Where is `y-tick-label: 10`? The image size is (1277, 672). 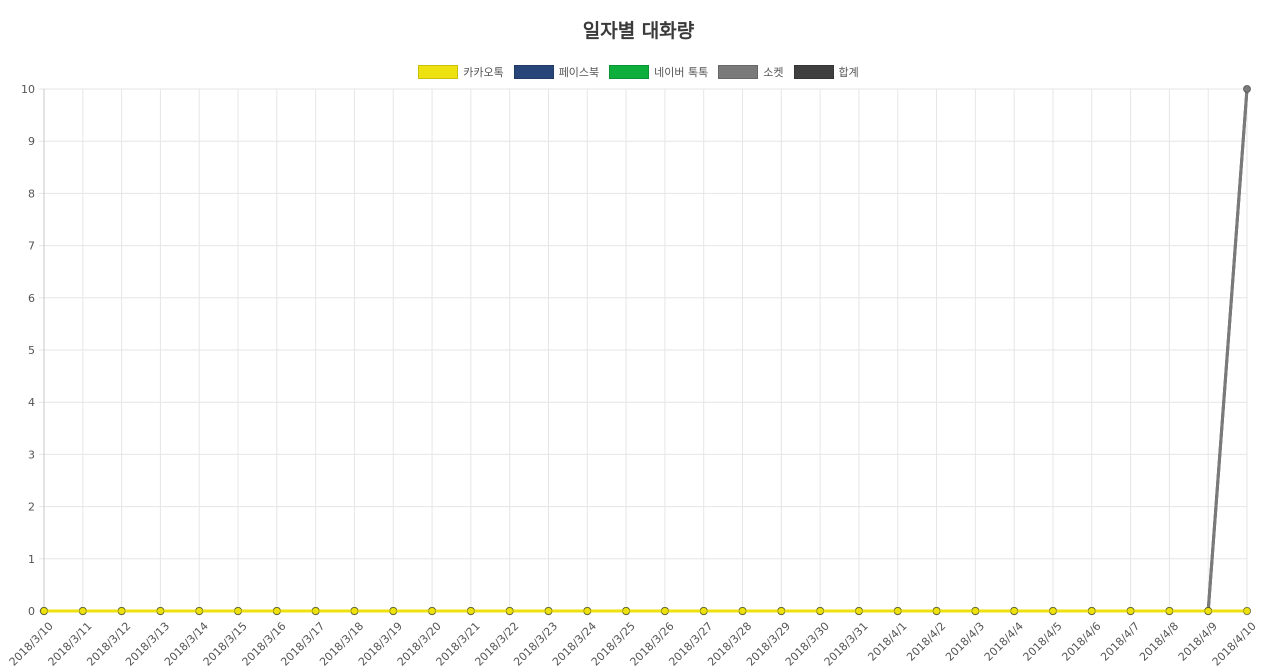
y-tick-label: 10 is located at coordinates (28, 89).